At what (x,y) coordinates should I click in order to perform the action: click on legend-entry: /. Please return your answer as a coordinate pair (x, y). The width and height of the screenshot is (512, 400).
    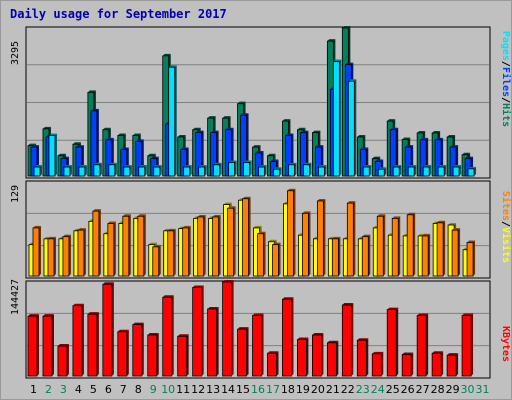
    Looking at the image, I should click on (505, 100).